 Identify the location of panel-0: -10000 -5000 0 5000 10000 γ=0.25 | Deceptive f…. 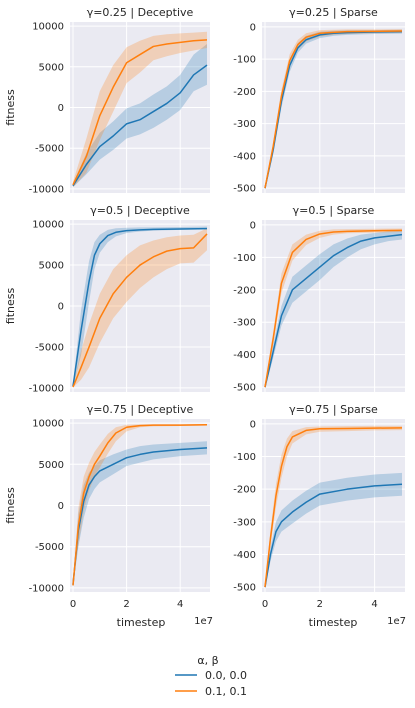
(107, 100).